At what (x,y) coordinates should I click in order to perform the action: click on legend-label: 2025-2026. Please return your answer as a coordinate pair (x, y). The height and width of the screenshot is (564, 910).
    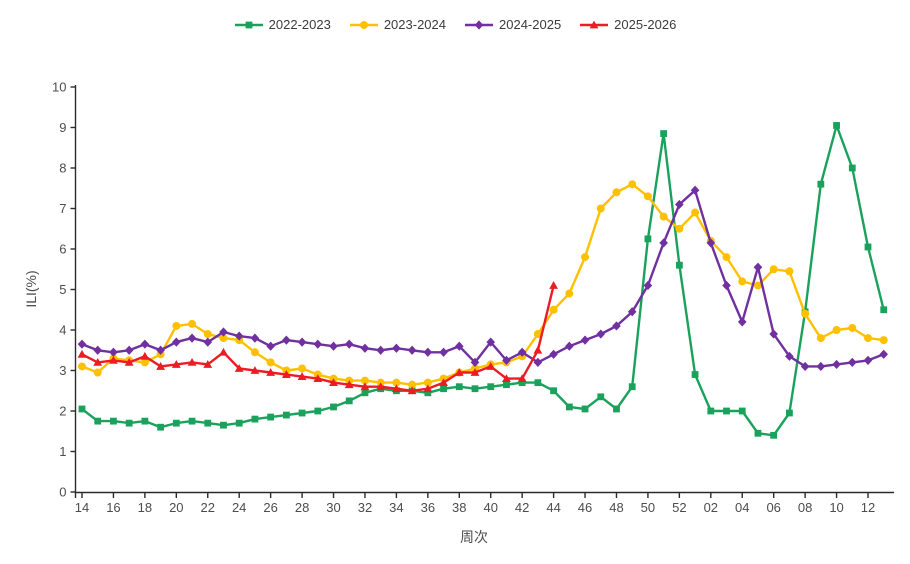
    Looking at the image, I should click on (645, 24).